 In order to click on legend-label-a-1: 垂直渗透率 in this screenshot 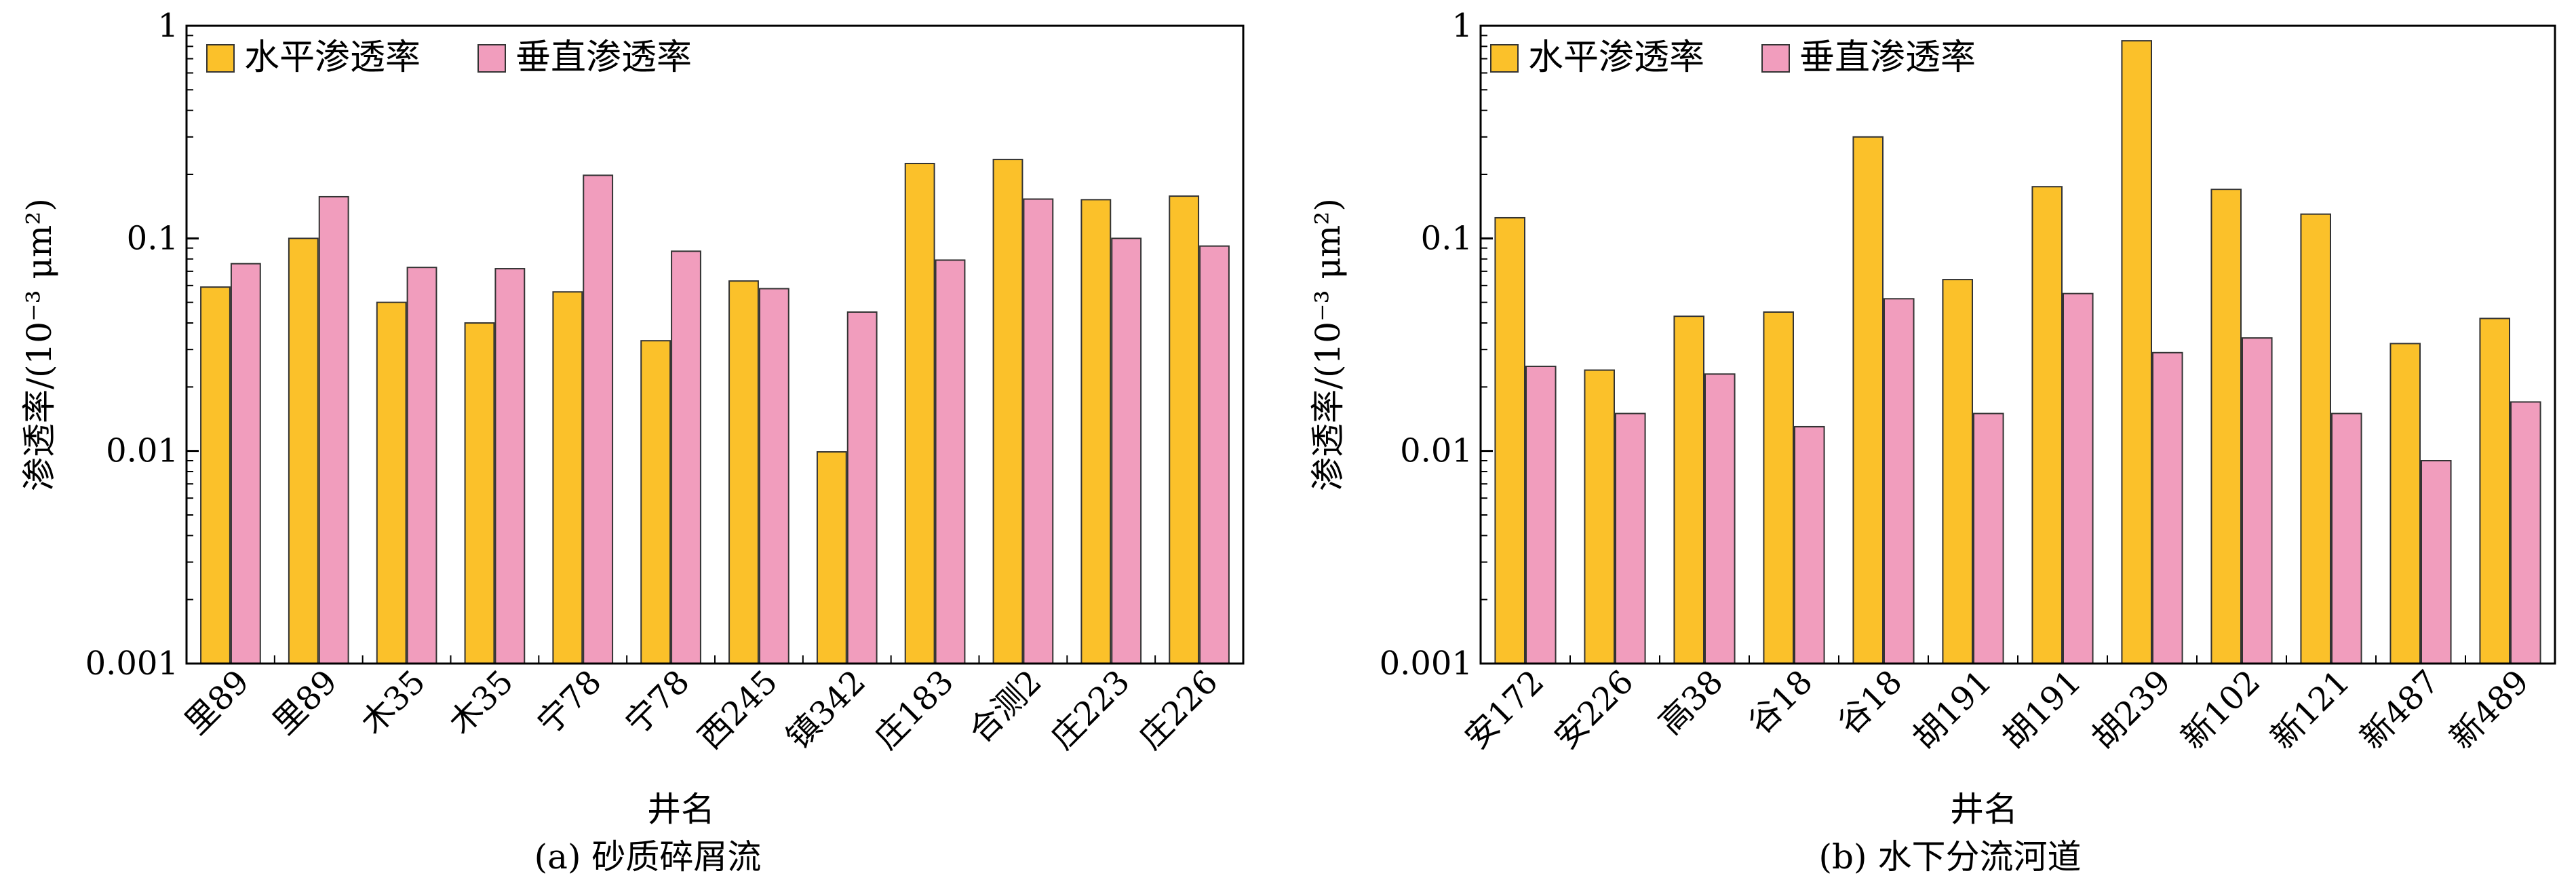, I will do `click(603, 57)`.